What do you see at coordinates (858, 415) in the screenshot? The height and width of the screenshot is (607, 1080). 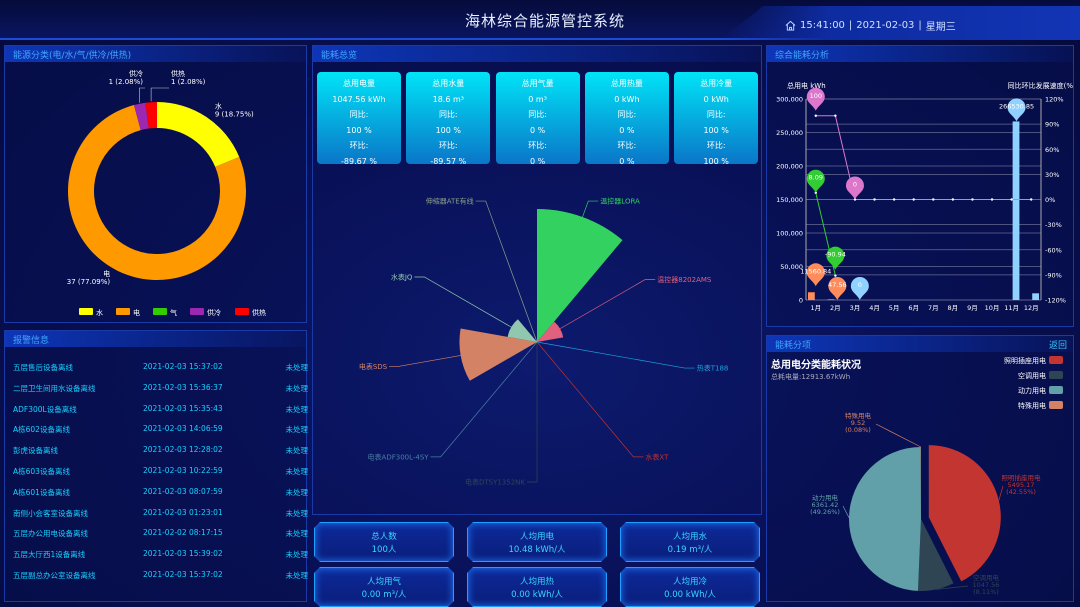 I see `label-name: 特殊用电` at bounding box center [858, 415].